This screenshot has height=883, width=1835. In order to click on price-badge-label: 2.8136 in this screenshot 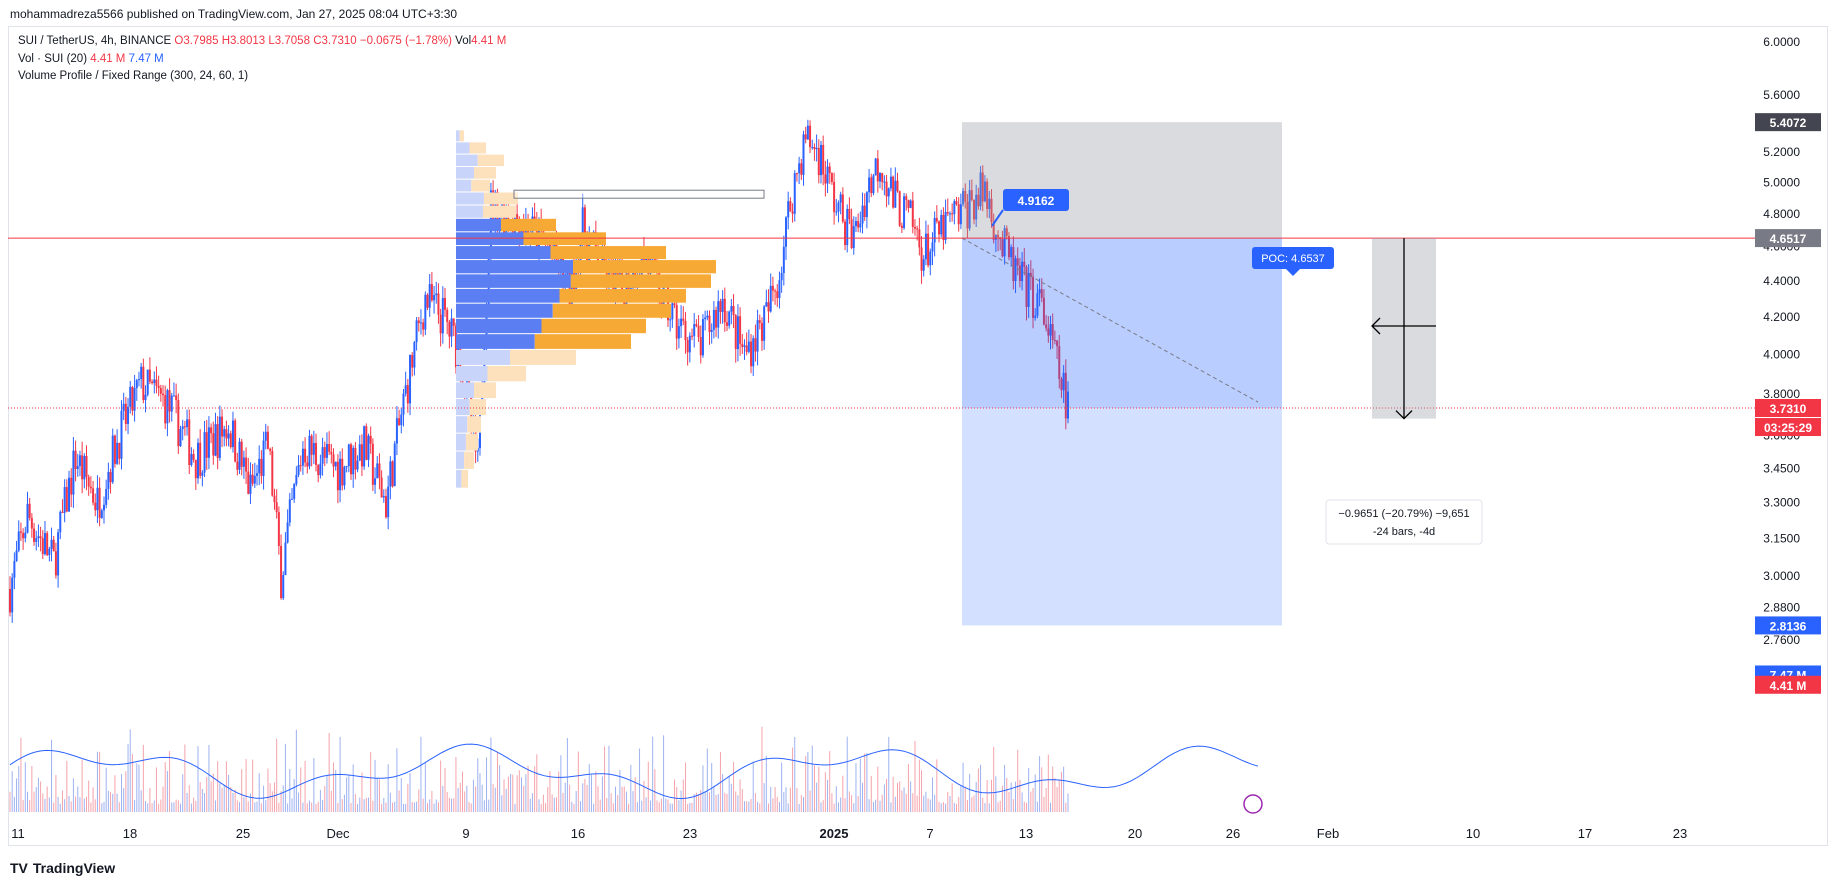, I will do `click(1788, 626)`.